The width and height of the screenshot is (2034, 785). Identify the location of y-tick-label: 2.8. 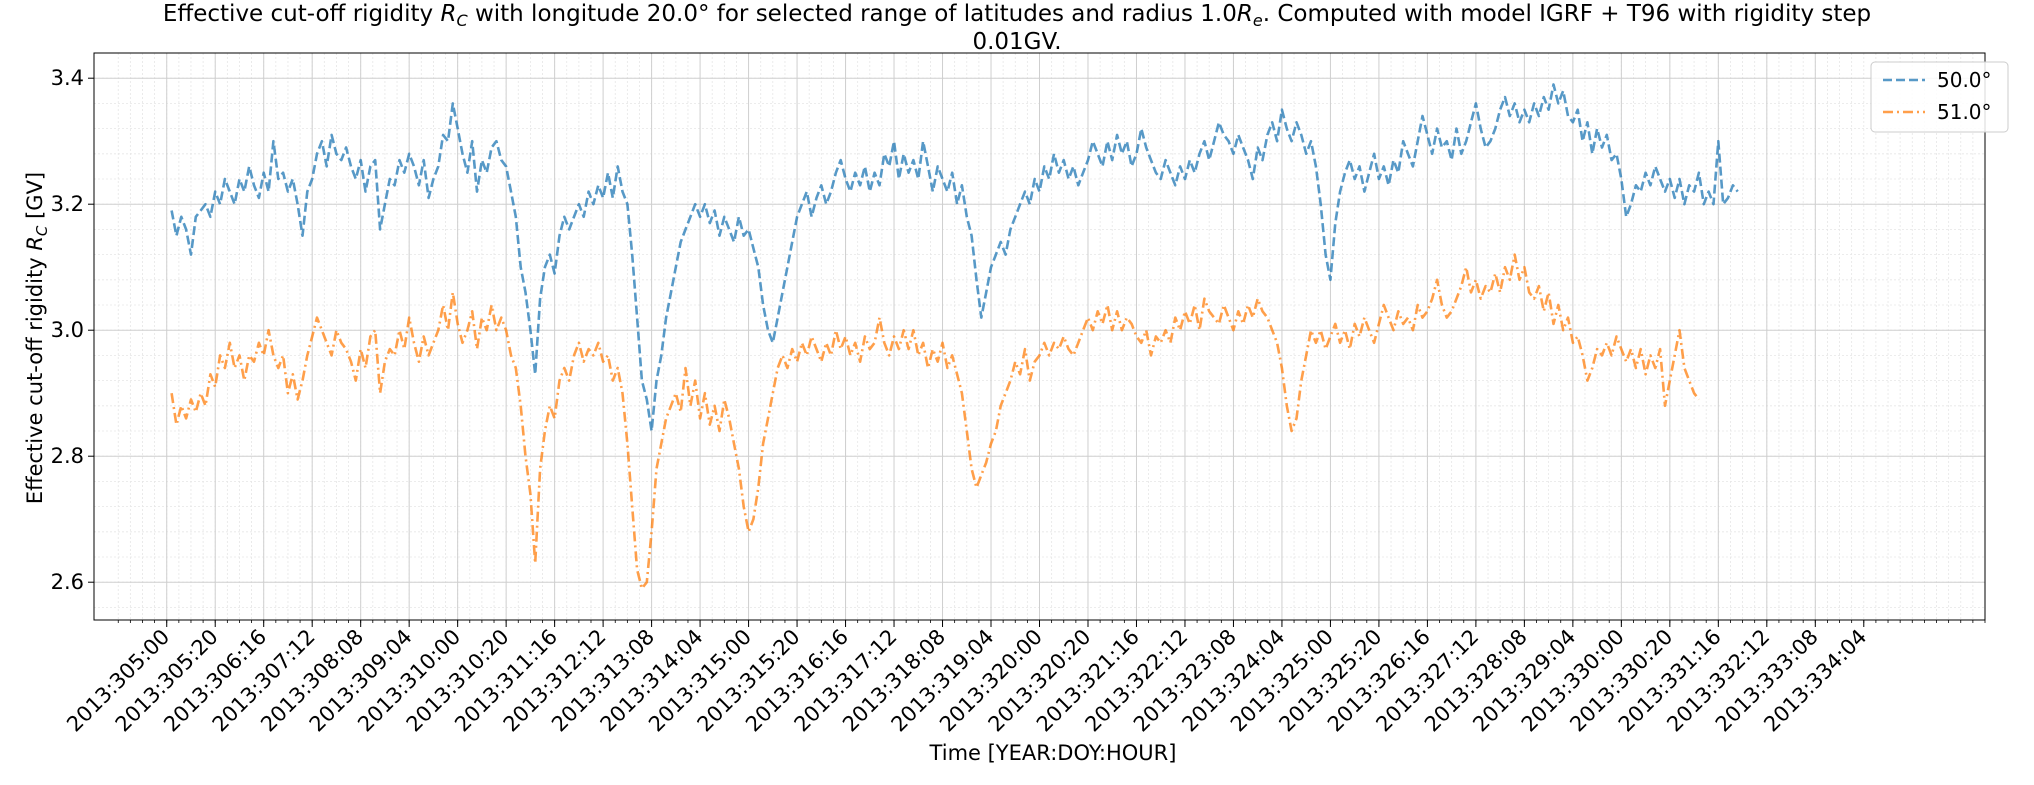
(67, 456).